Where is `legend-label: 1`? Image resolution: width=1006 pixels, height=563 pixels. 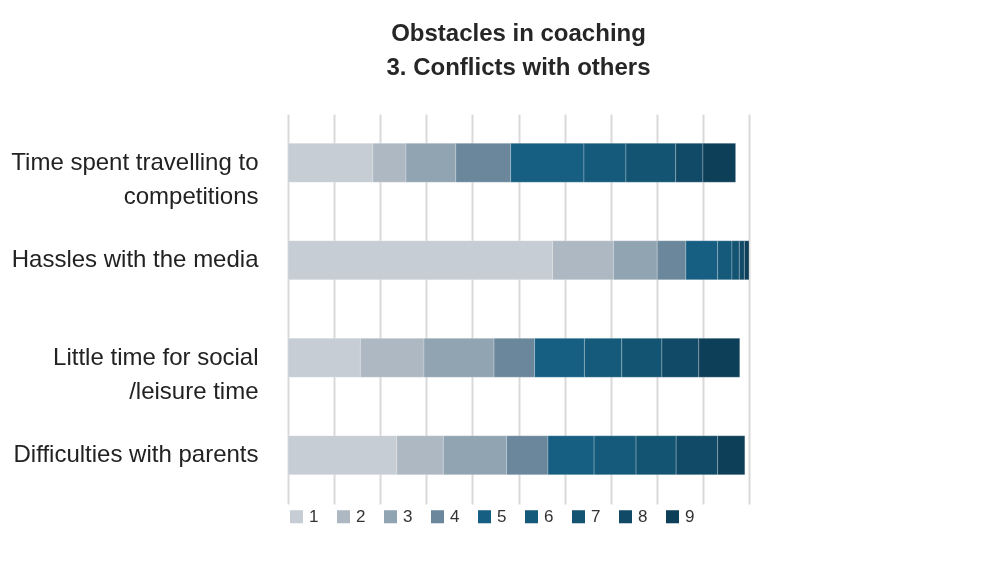
legend-label: 1 is located at coordinates (314, 516).